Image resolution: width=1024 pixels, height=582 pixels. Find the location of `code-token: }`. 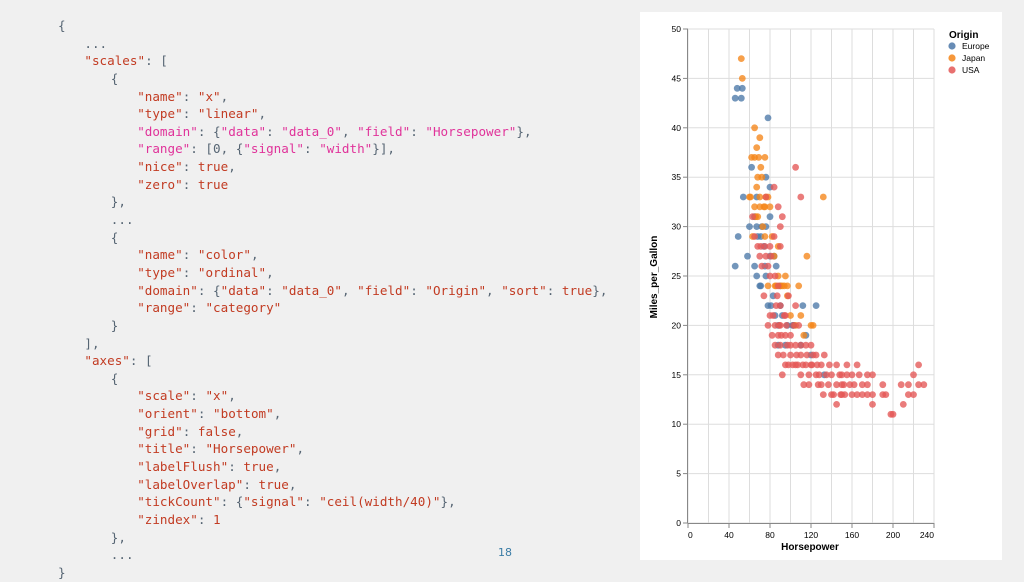

code-token: } is located at coordinates (62, 572).